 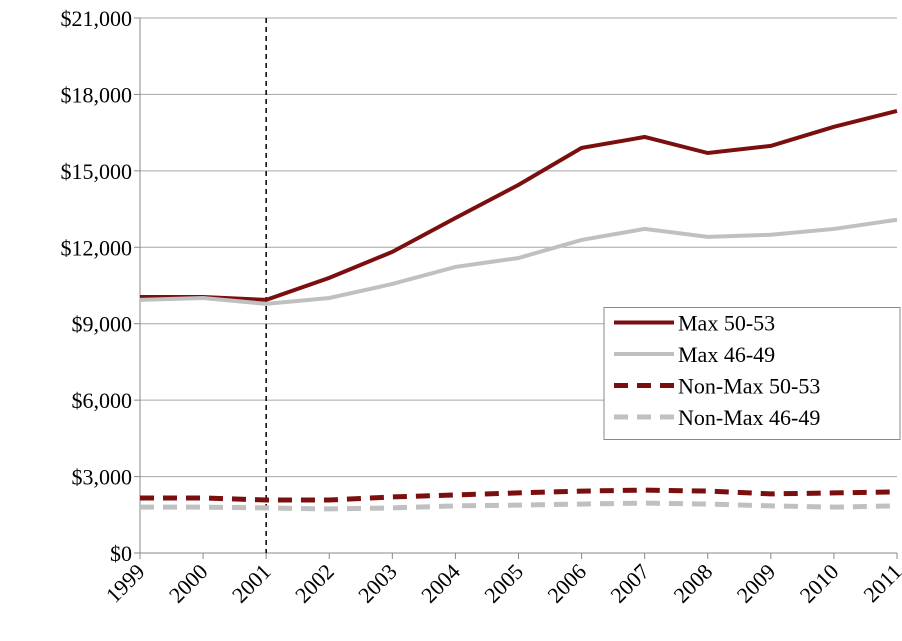 What do you see at coordinates (566, 583) in the screenshot?
I see `x-tick-label: 2006` at bounding box center [566, 583].